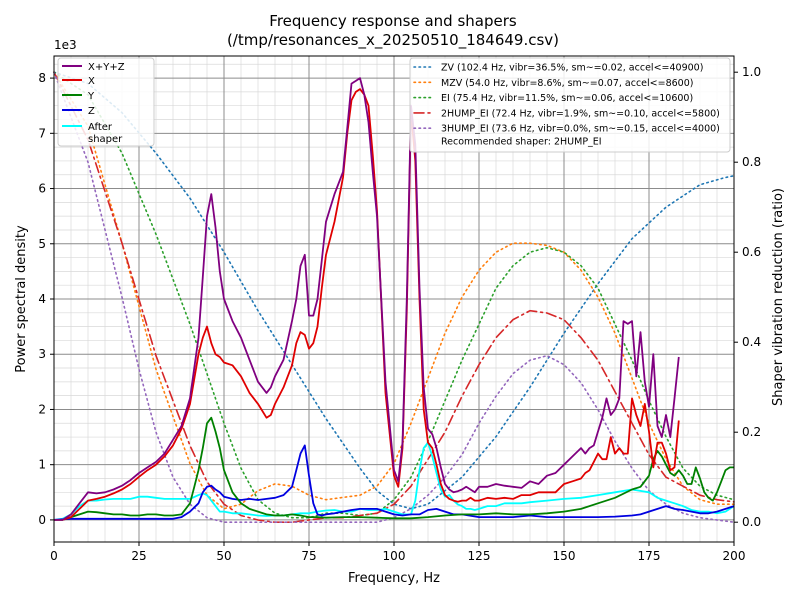  I want to click on y2-tick-label: 0.8, so click(751, 162).